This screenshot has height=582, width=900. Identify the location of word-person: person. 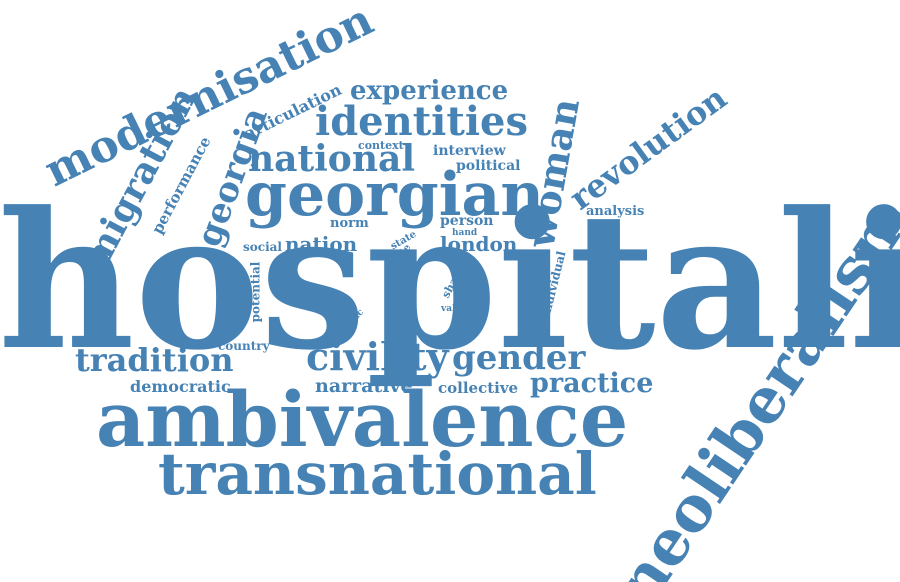
(467, 221).